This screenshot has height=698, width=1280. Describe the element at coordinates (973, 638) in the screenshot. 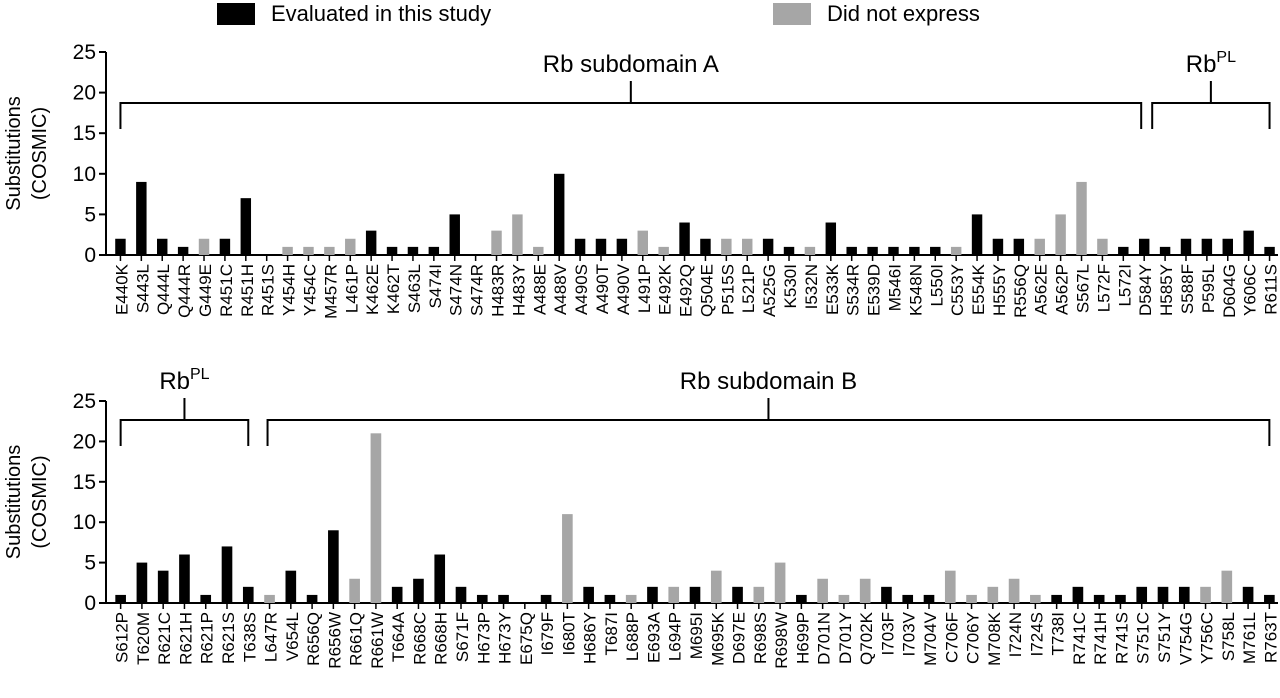

I see `x-tick-label: C706Y` at that location.